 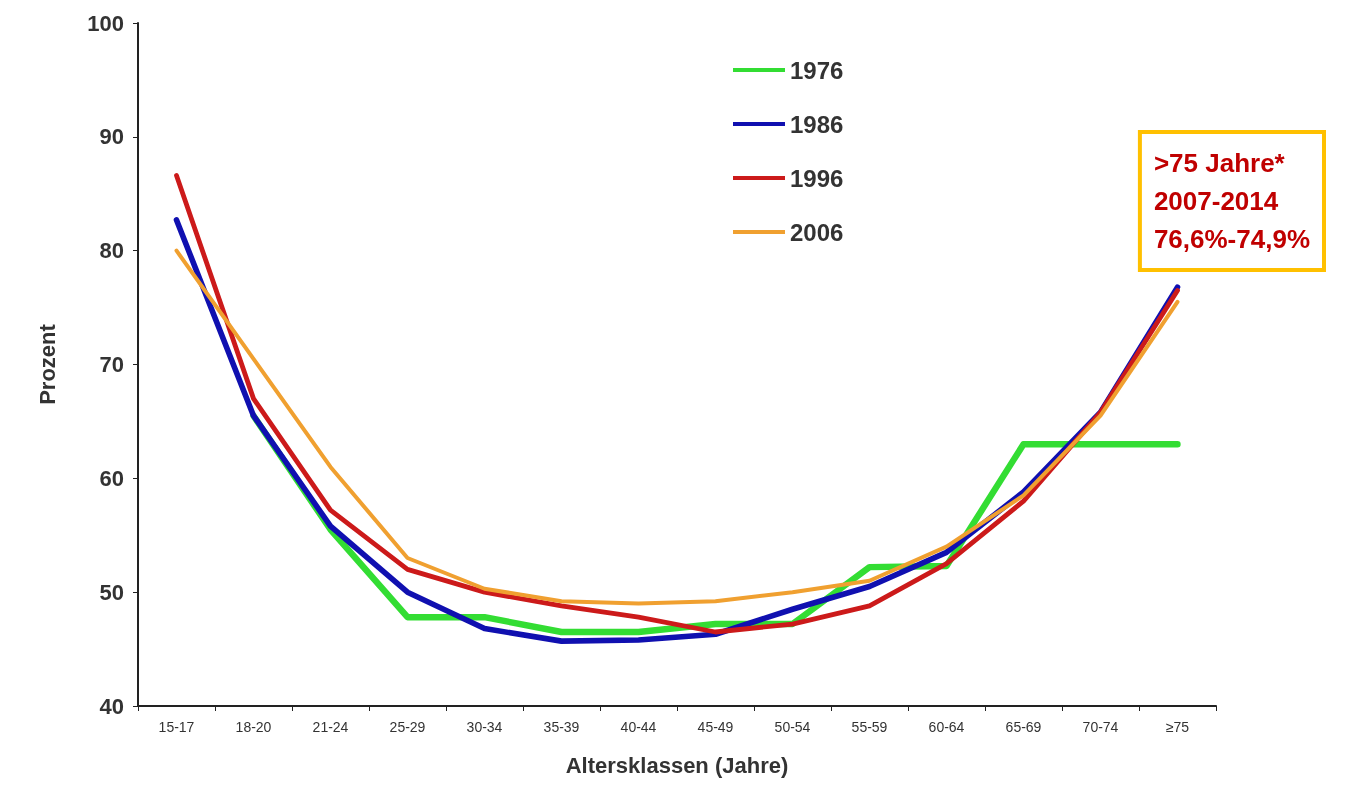 What do you see at coordinates (677, 765) in the screenshot?
I see `x-axis-title: Altersklassen (Jahre)` at bounding box center [677, 765].